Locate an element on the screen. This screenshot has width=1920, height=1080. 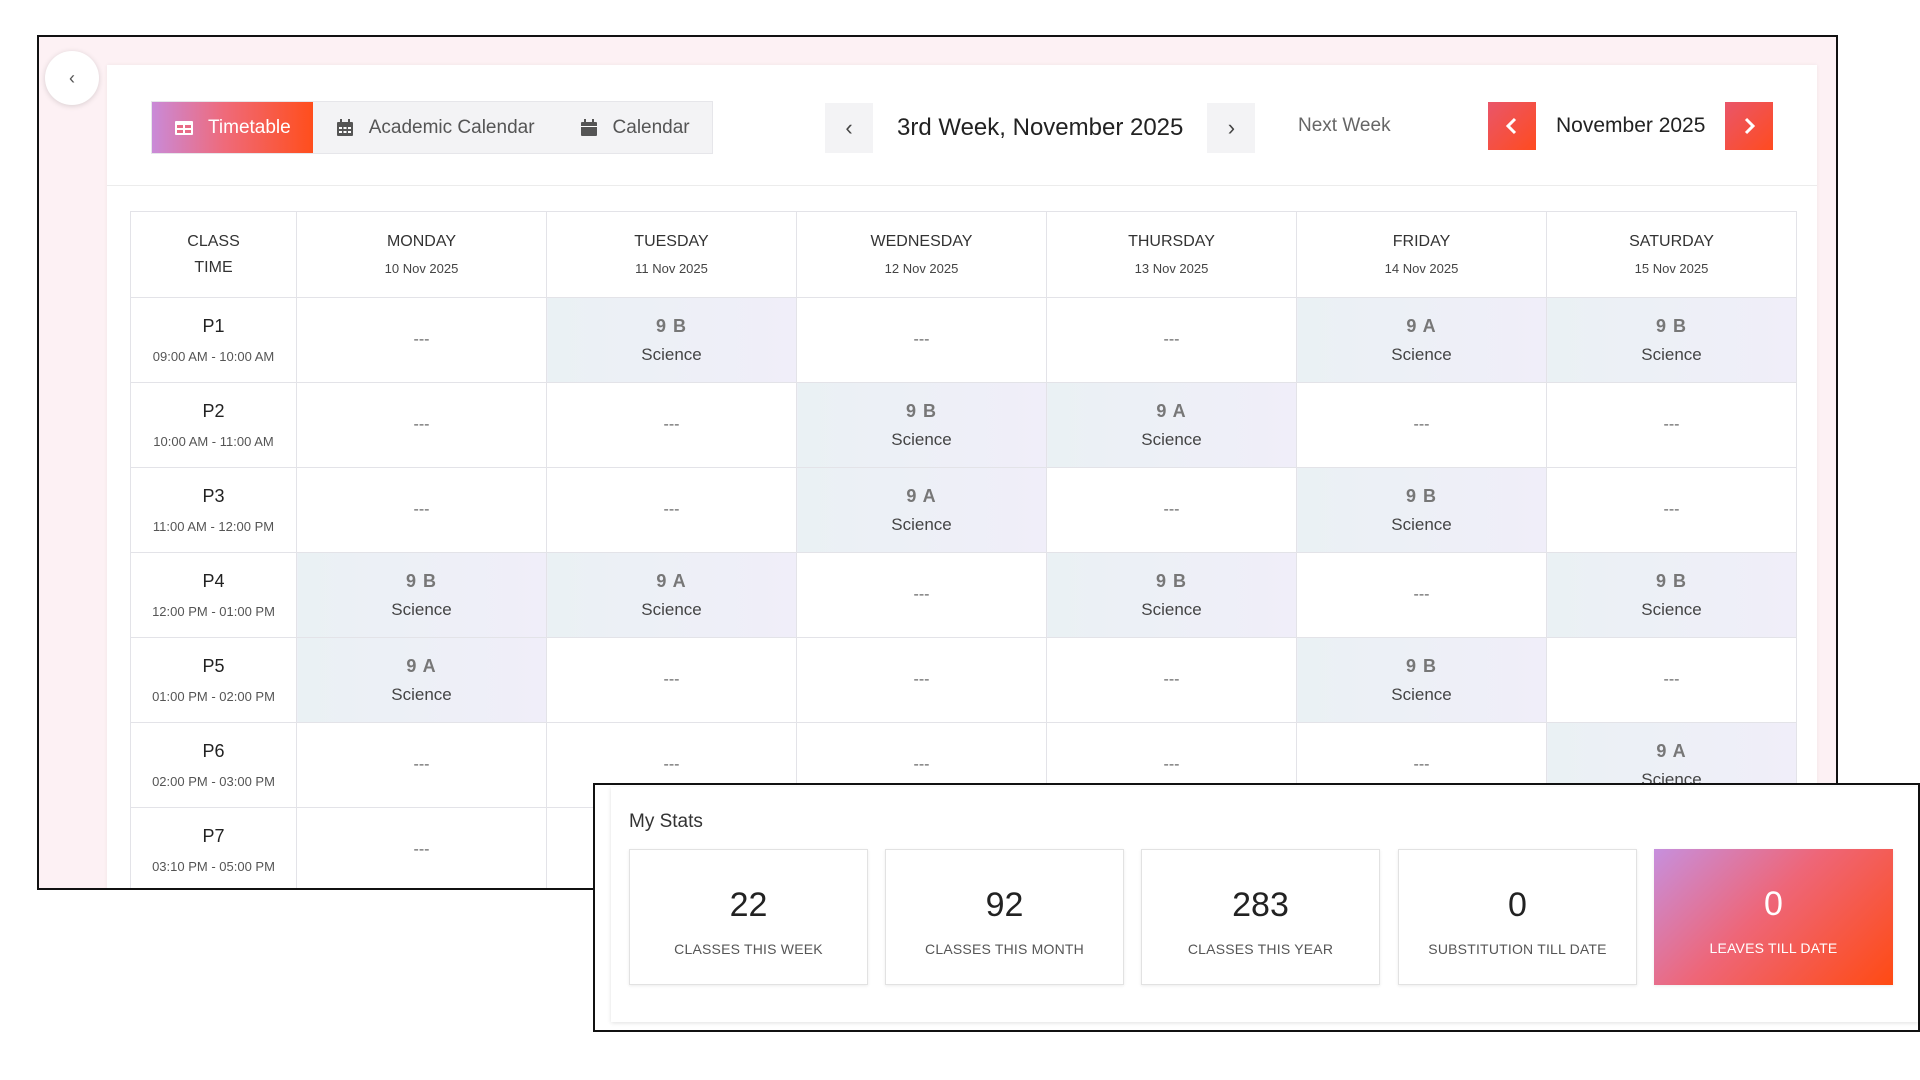
stat-value: 0 is located at coordinates (1517, 905).